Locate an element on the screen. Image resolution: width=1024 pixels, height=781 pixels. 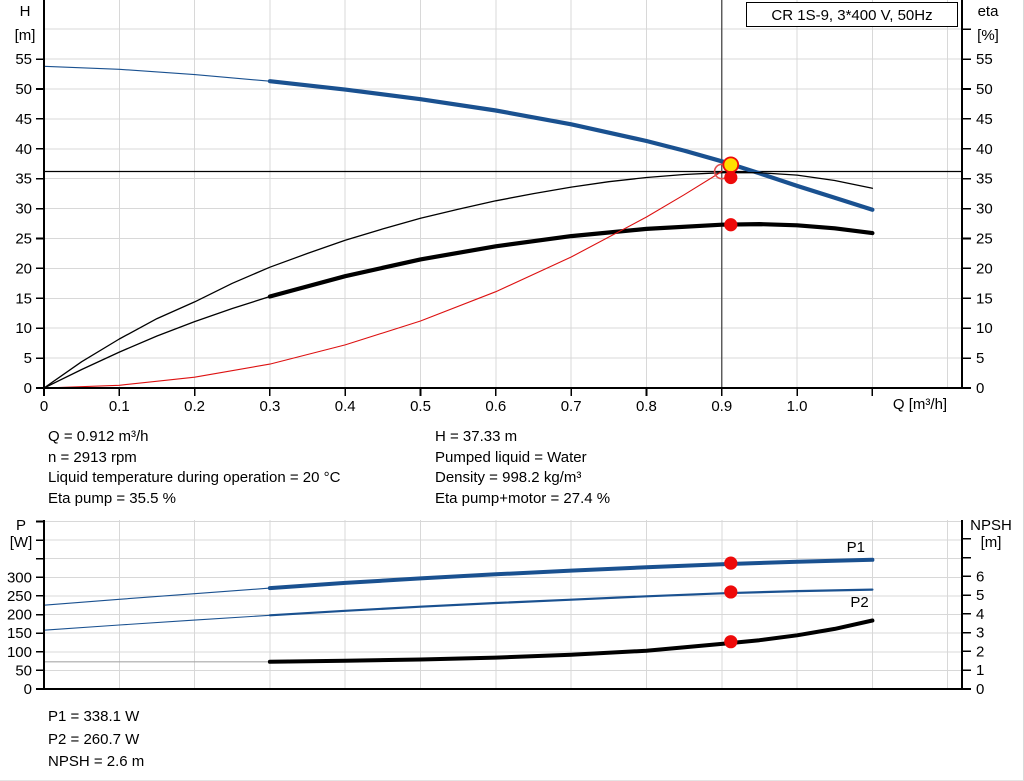
tick-label-right: 1 is located at coordinates (980, 670).